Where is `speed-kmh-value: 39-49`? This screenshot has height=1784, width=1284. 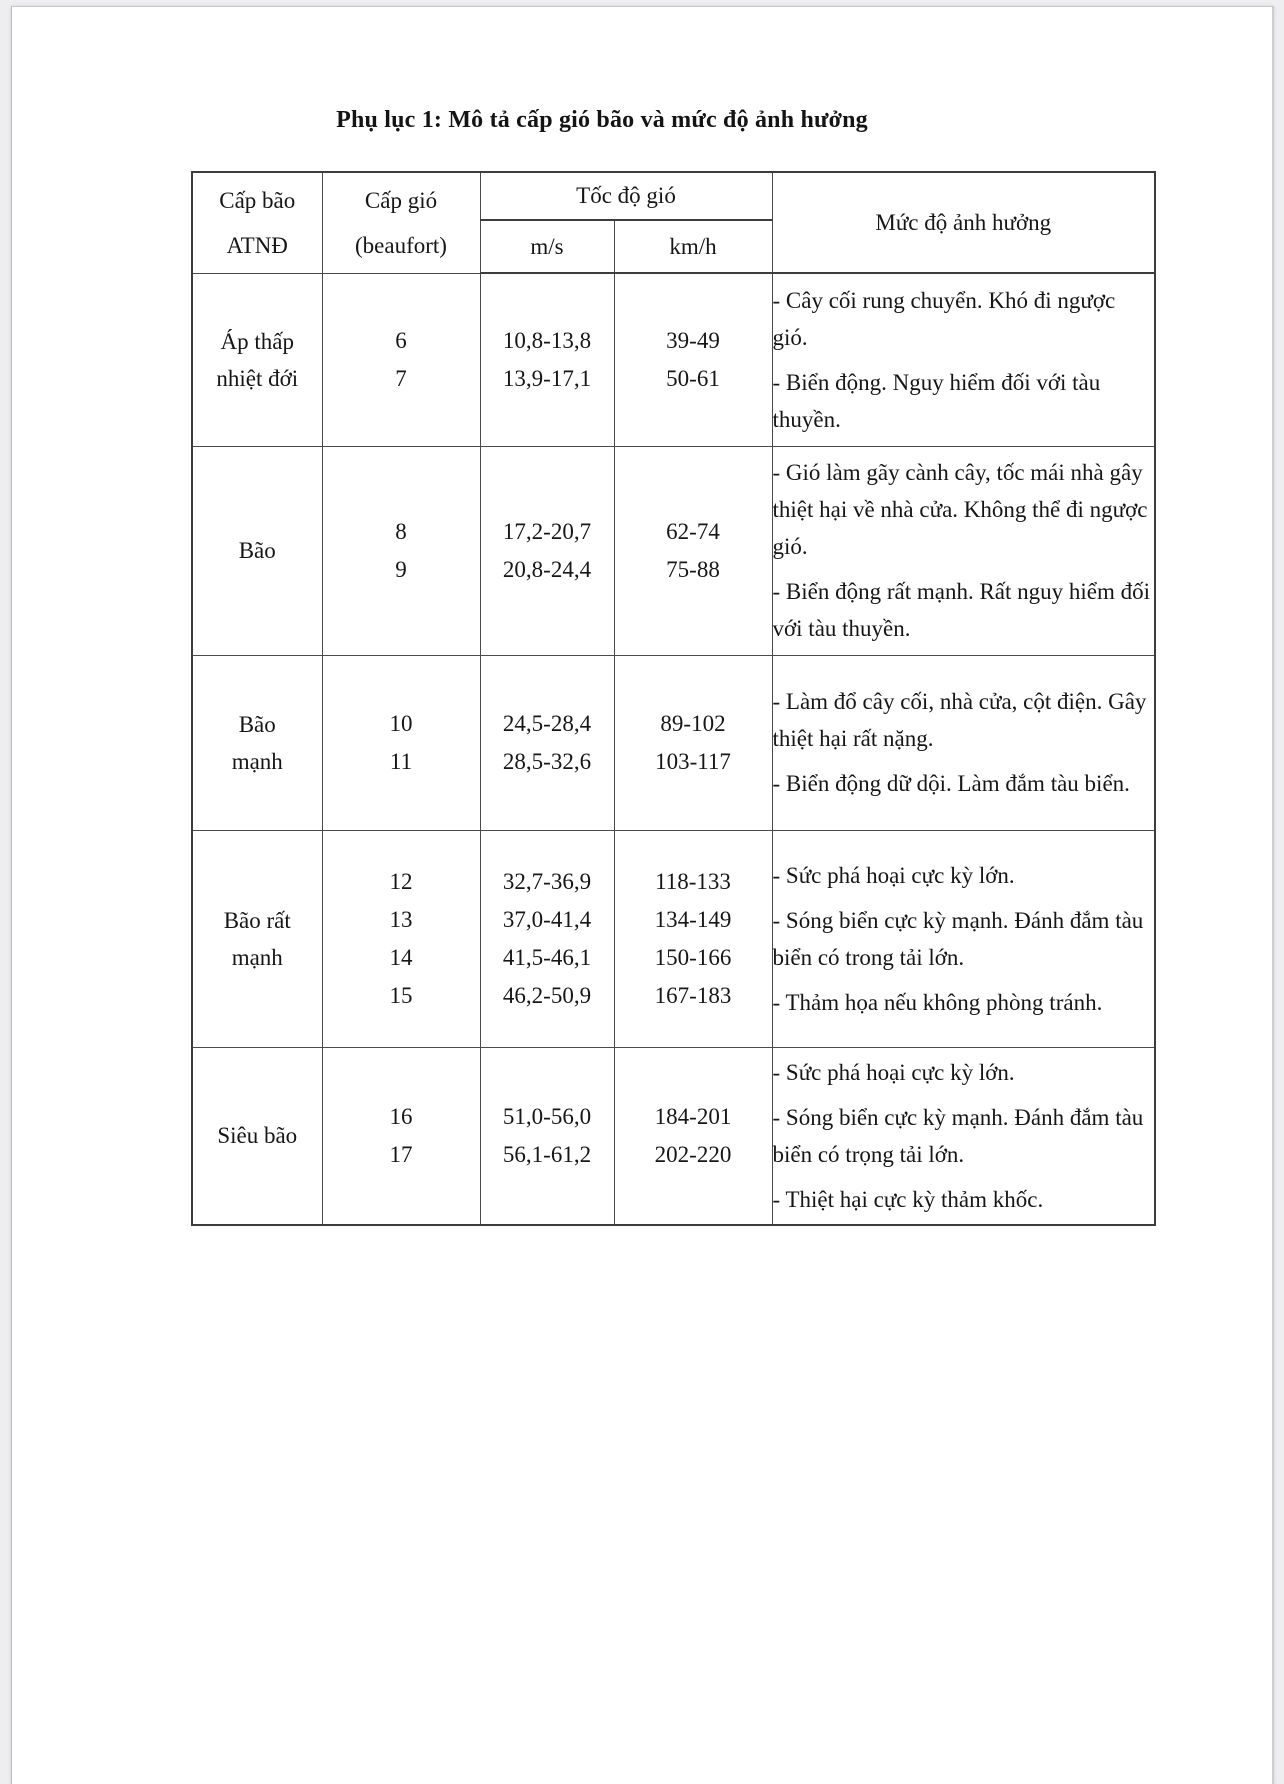 speed-kmh-value: 39-49 is located at coordinates (693, 340).